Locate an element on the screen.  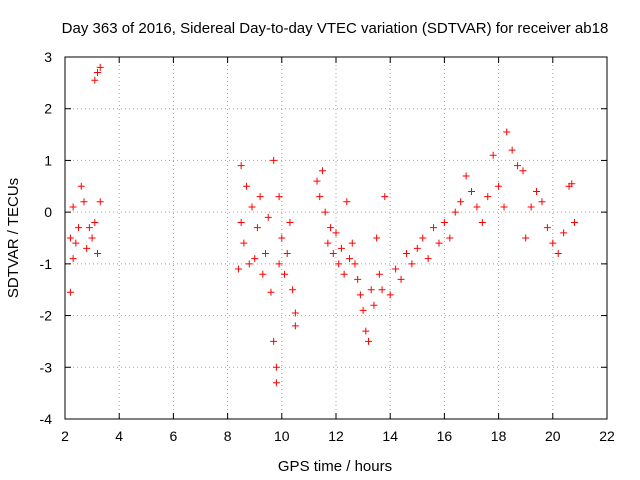
y-tick-label: -4 is located at coordinates (46, 419).